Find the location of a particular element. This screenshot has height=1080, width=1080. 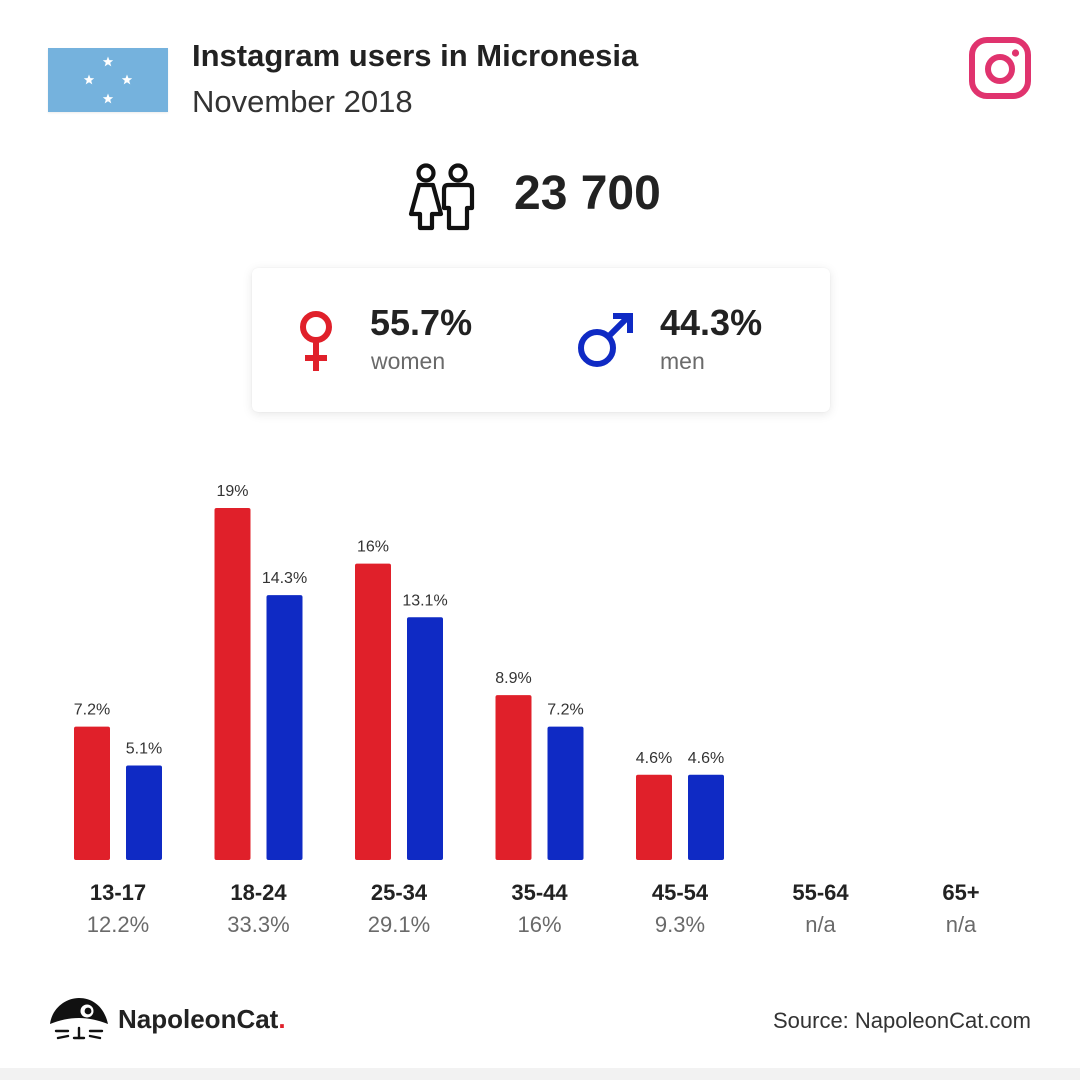

micronesia-flag-icon is located at coordinates (108, 80).